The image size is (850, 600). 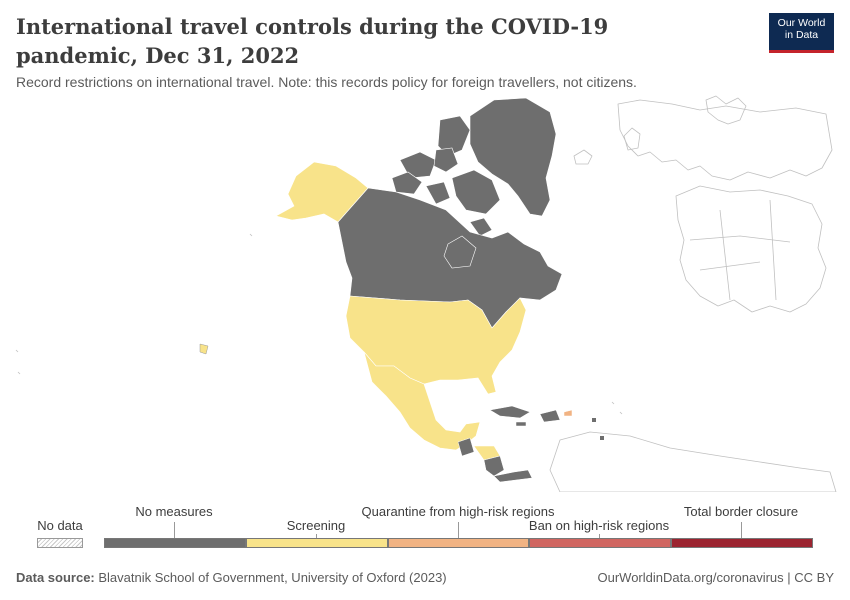 What do you see at coordinates (422, 401) in the screenshot?
I see `mexico` at bounding box center [422, 401].